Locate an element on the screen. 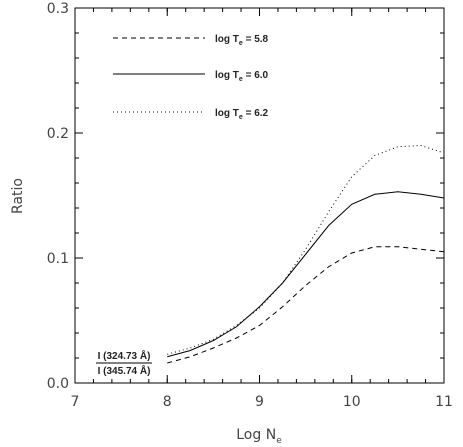  legend-label: log Te = 6.2 is located at coordinates (242, 114).